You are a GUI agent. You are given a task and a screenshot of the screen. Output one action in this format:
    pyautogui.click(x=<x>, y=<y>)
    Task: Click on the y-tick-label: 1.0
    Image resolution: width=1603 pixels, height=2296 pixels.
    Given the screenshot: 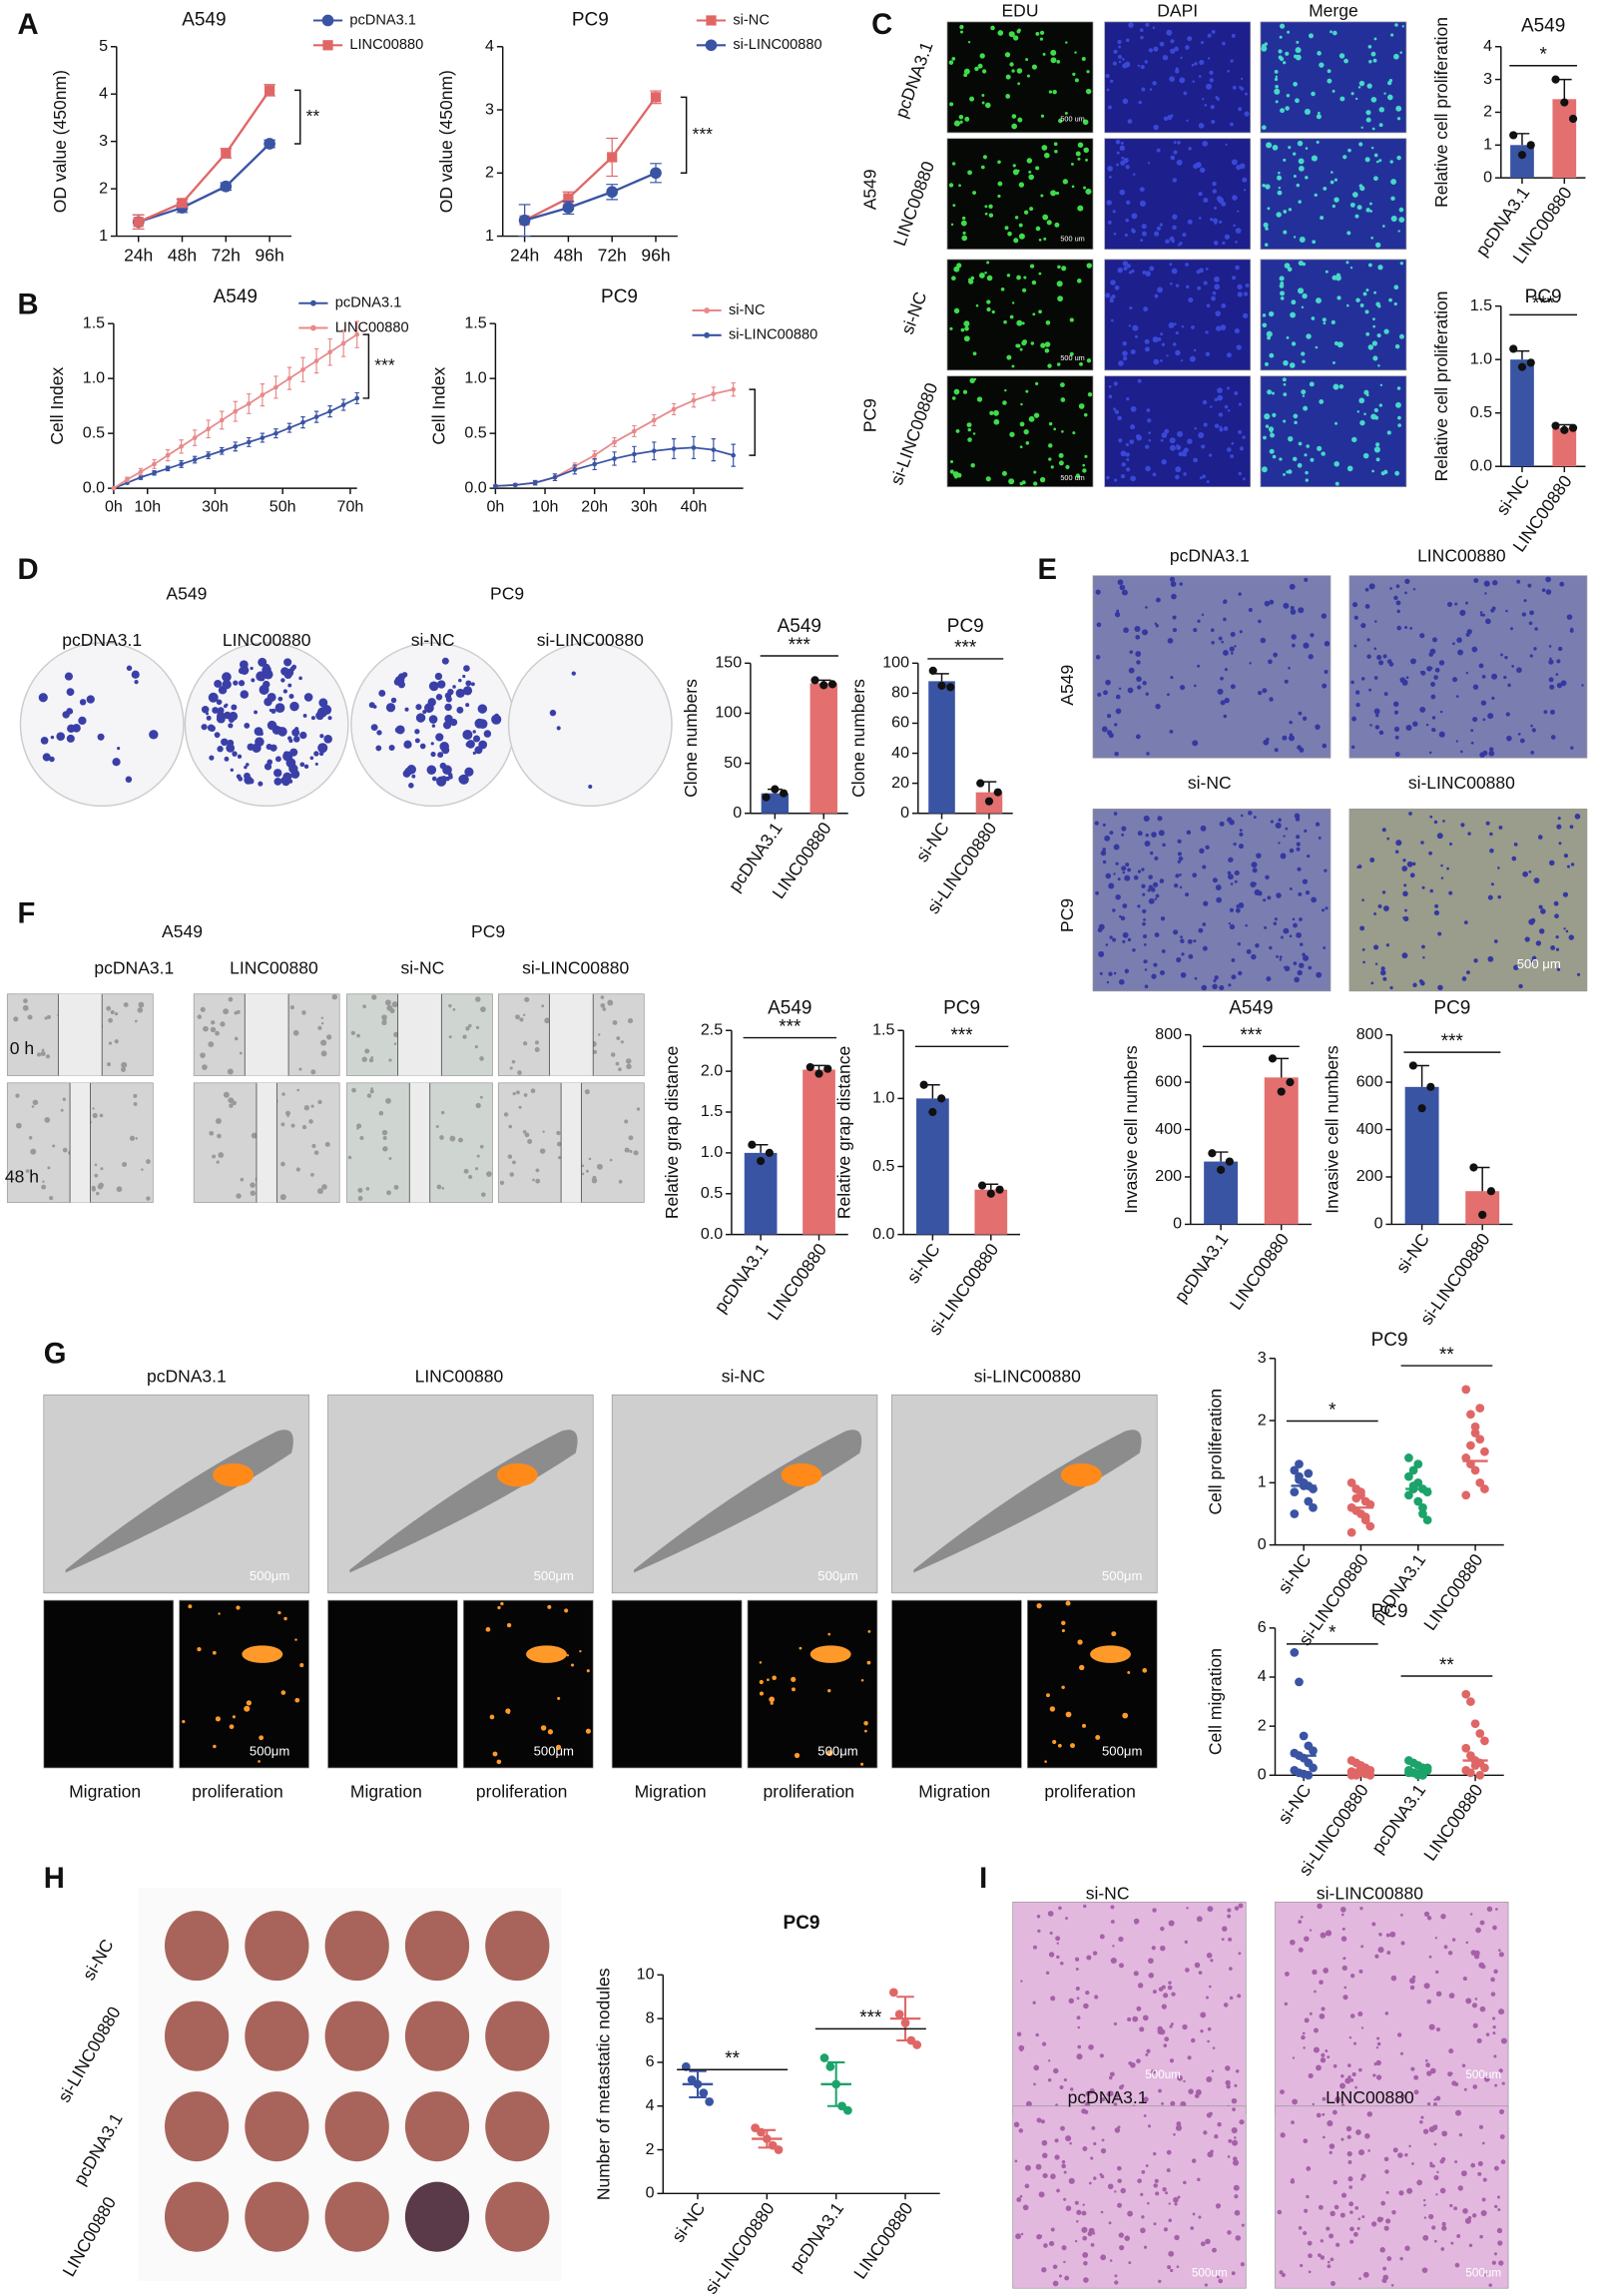 What is the action you would take?
    pyautogui.click(x=1481, y=358)
    